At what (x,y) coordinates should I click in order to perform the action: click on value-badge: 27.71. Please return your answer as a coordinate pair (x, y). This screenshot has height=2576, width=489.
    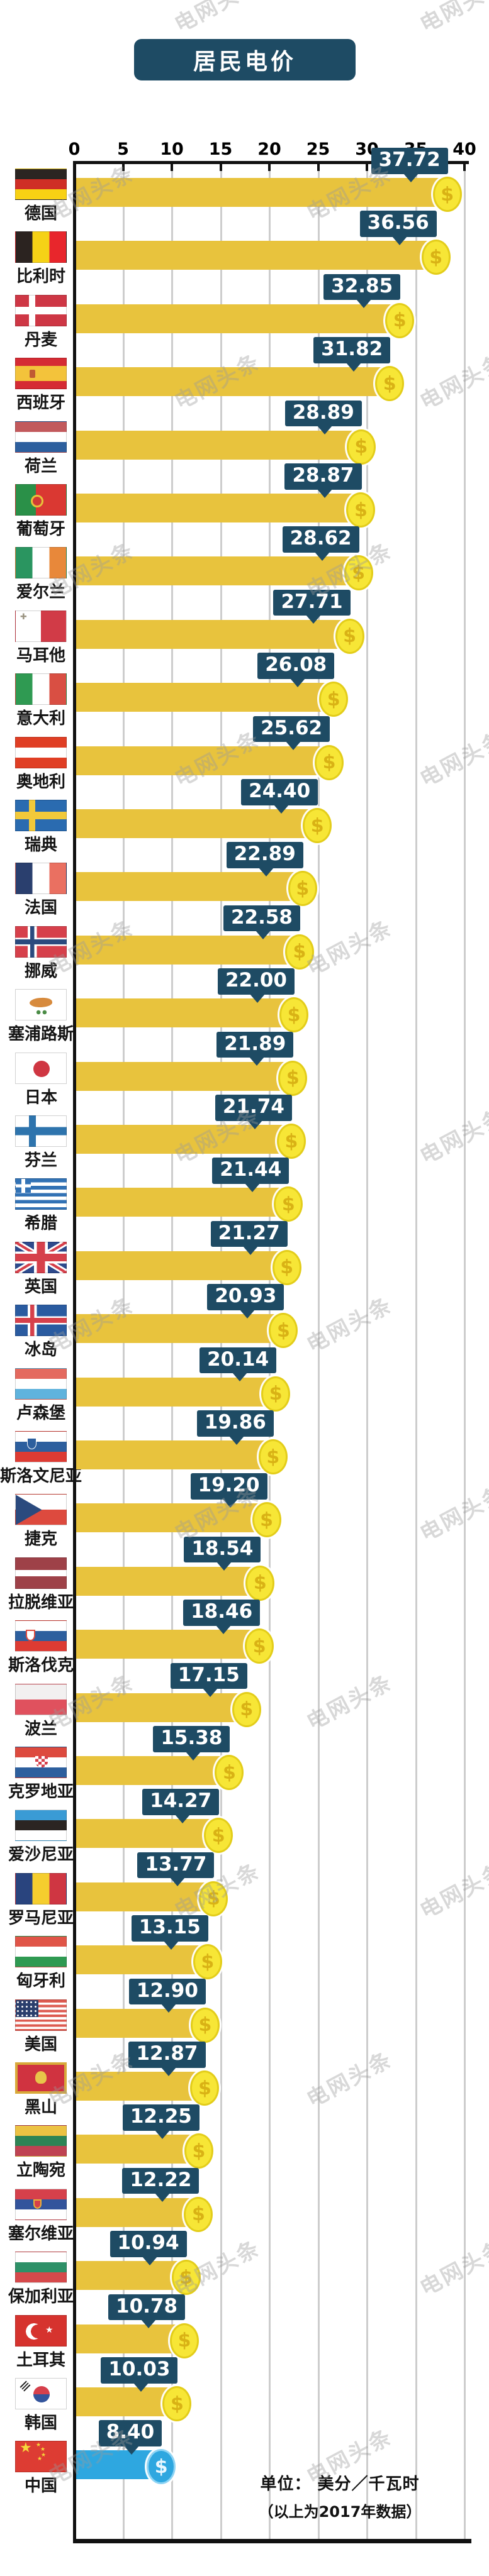
    Looking at the image, I should click on (312, 602).